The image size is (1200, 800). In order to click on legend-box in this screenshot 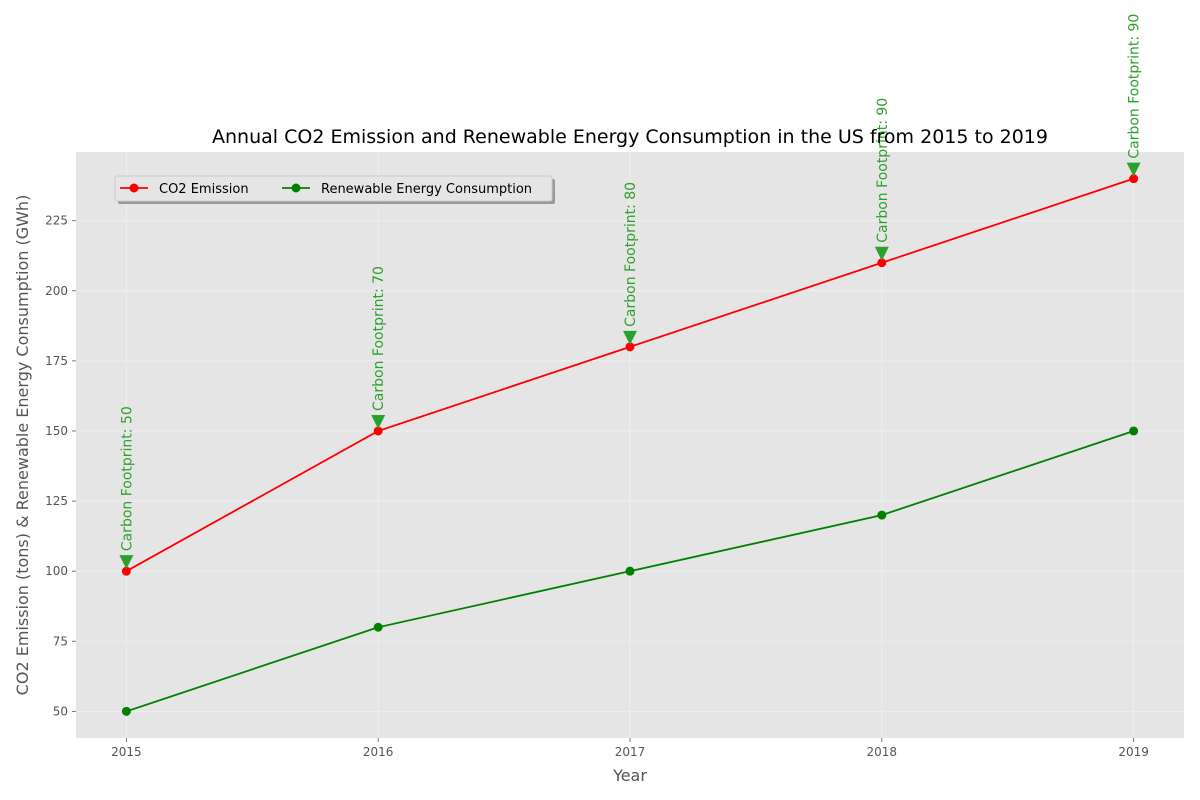, I will do `click(333, 188)`.